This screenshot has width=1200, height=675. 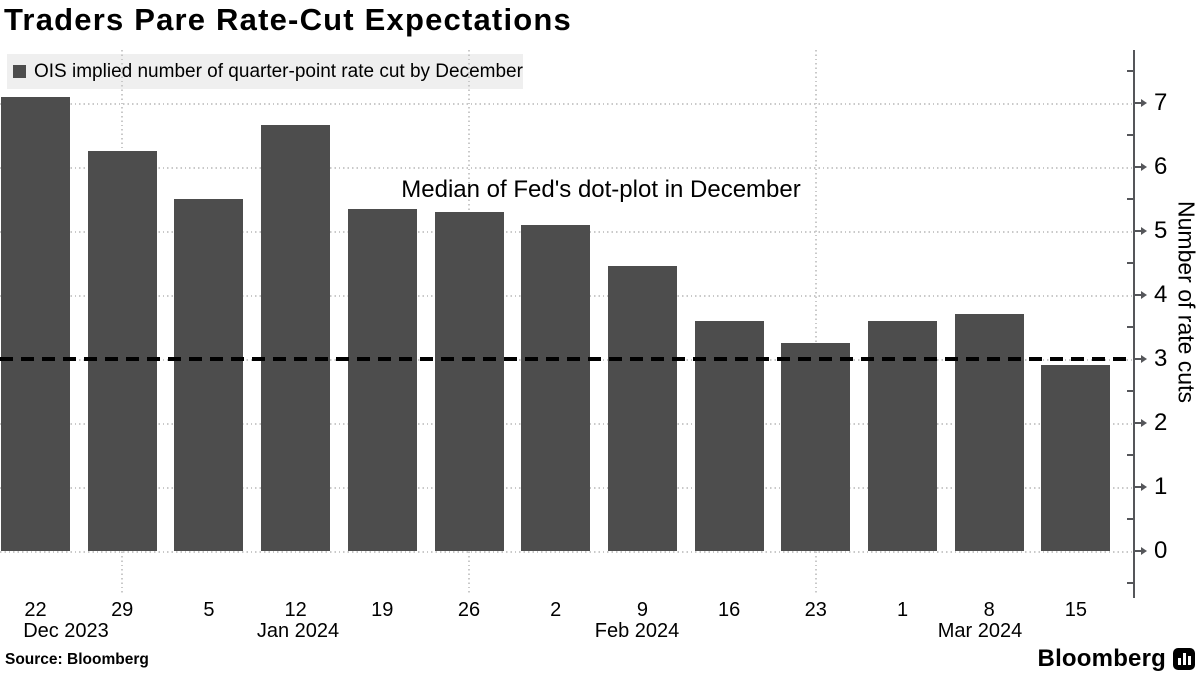 I want to click on x-tick-label: 12, so click(x=295, y=610).